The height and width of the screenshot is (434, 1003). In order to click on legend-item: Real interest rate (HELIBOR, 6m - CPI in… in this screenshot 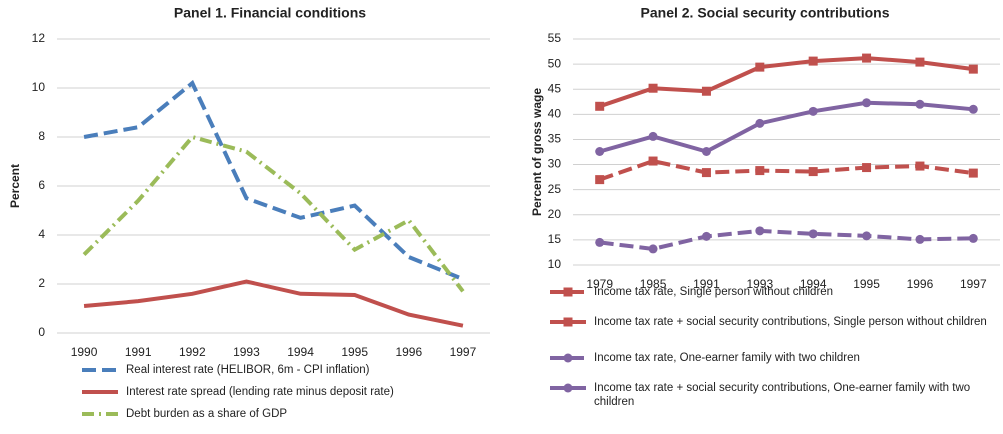, I will do `click(280, 370)`.